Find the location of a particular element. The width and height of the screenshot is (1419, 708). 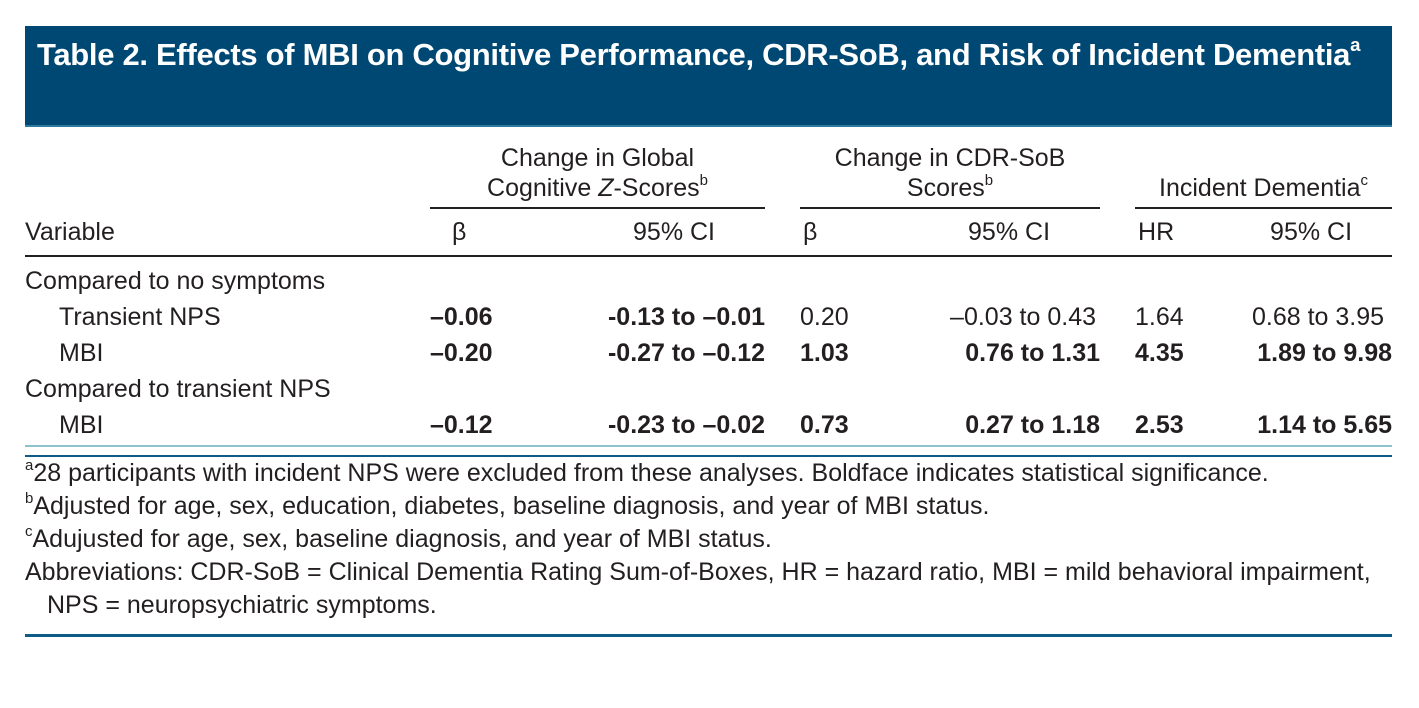

cell-hr: 4.35 is located at coordinates (1159, 353).